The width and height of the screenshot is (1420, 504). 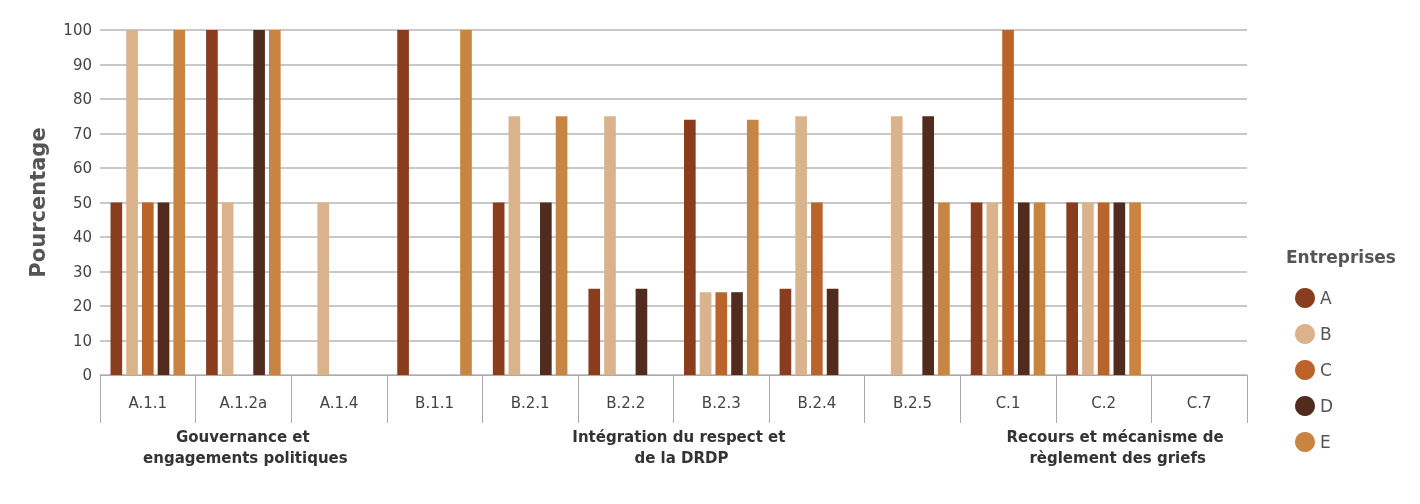 What do you see at coordinates (1326, 298) in the screenshot?
I see `legend-label: A` at bounding box center [1326, 298].